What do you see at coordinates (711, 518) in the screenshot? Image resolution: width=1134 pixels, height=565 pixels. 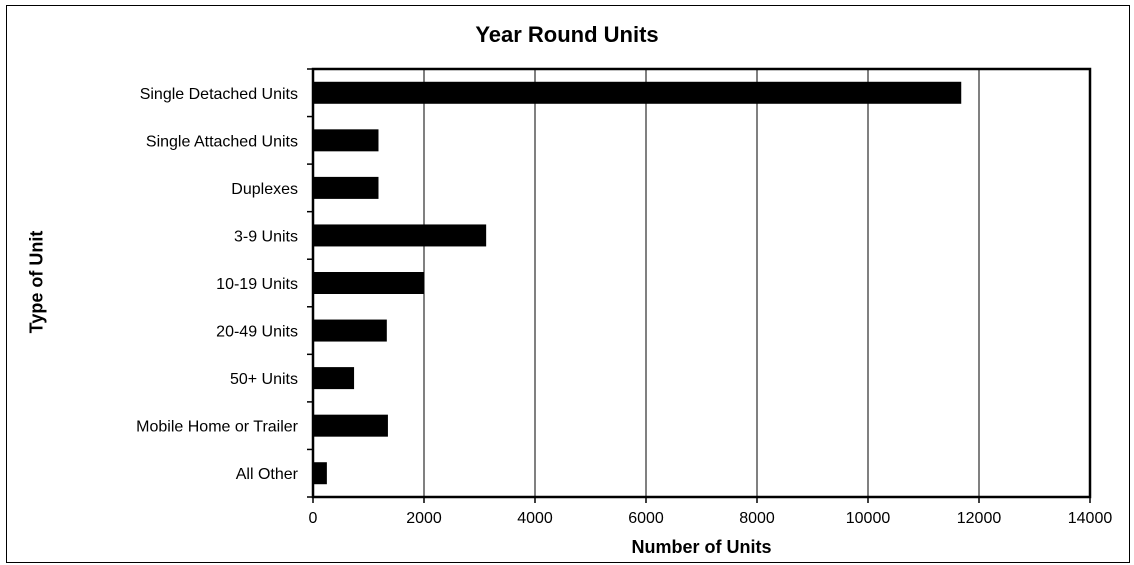 I see `x-tick-labels: 0 2000 4000 6000 8000 10000 12000 14000` at bounding box center [711, 518].